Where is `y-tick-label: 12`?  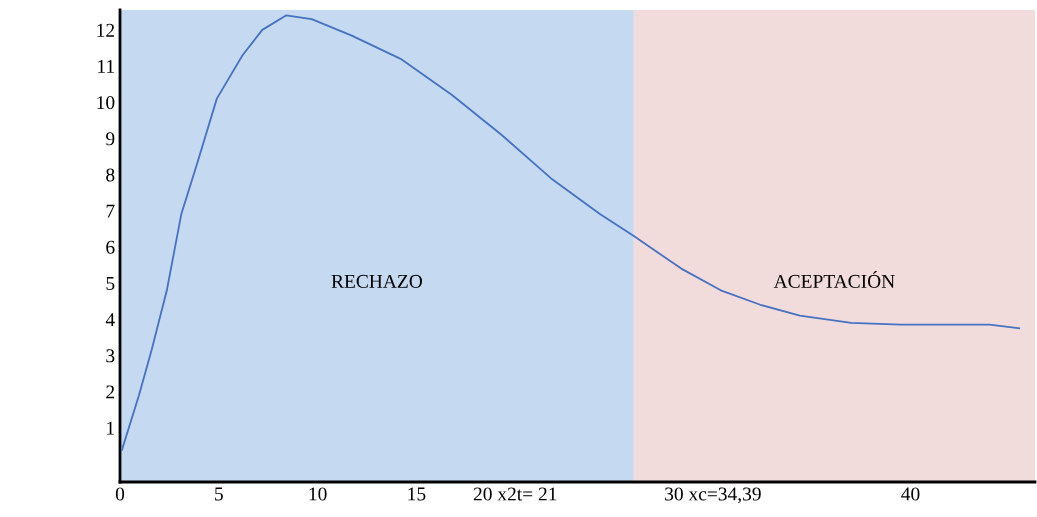 y-tick-label: 12 is located at coordinates (106, 30).